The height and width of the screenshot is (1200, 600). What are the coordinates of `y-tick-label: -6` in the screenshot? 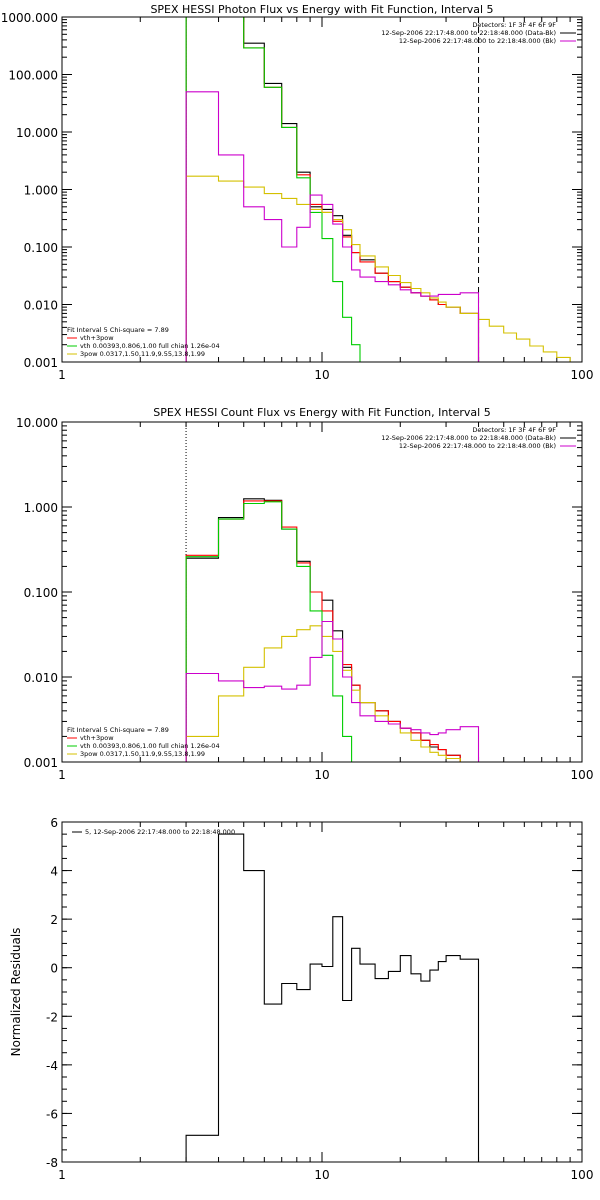 It's located at (52, 1114).